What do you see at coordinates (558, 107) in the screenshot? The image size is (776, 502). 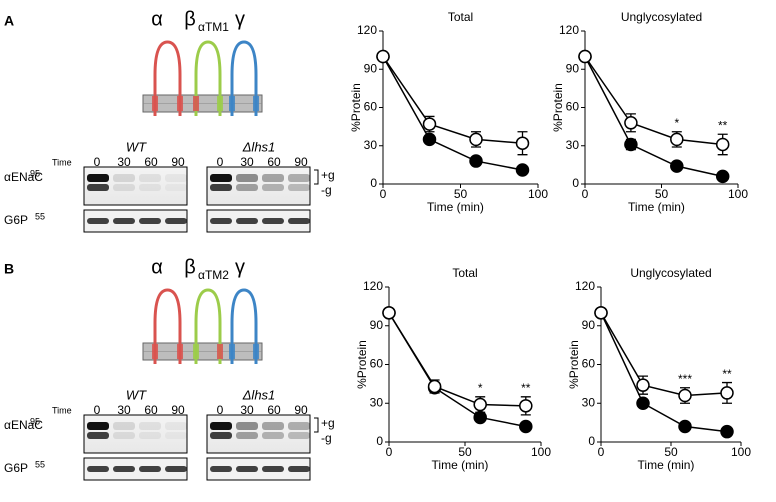 I see `y-axis-label: %Protein` at bounding box center [558, 107].